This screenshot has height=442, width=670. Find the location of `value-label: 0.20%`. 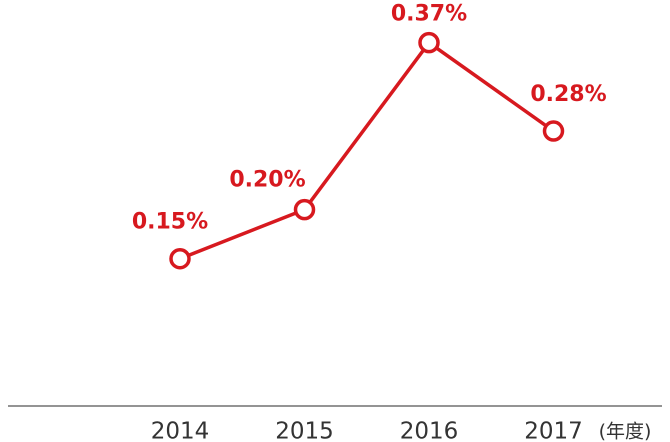

value-label: 0.20% is located at coordinates (267, 180).